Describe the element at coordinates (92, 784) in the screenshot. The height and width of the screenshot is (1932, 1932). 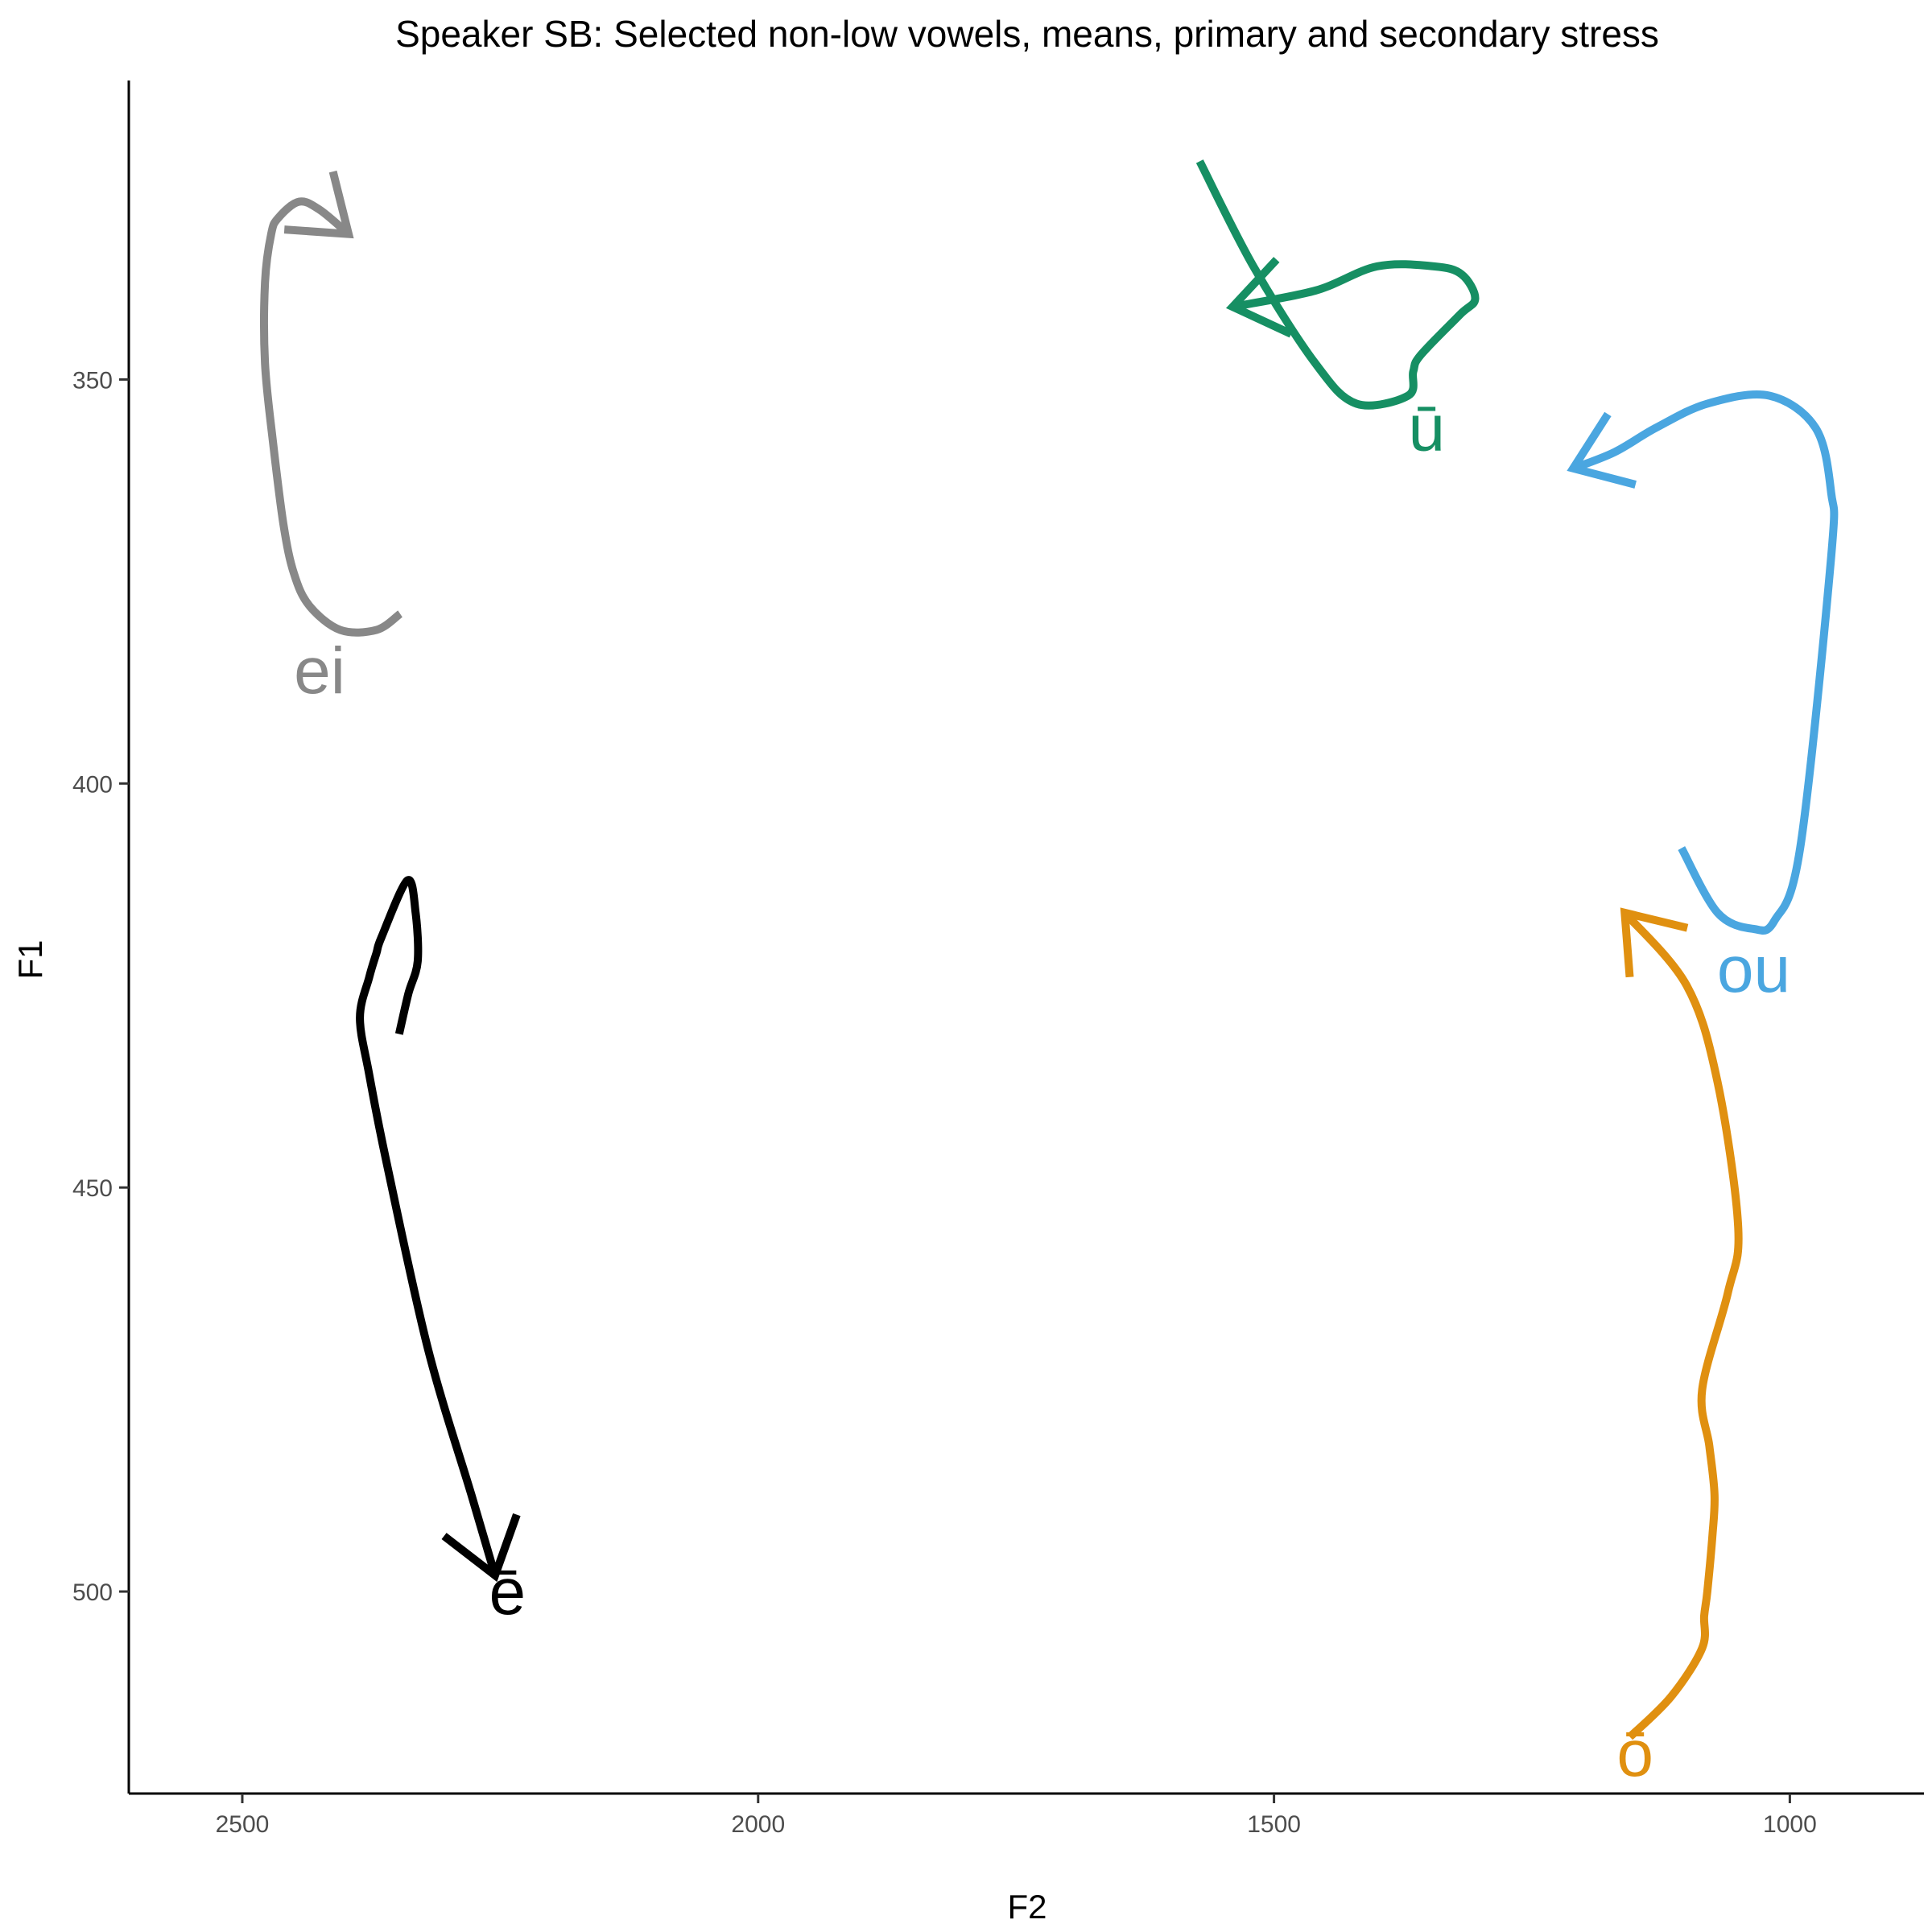
I see `y-tick-label: 400` at that location.